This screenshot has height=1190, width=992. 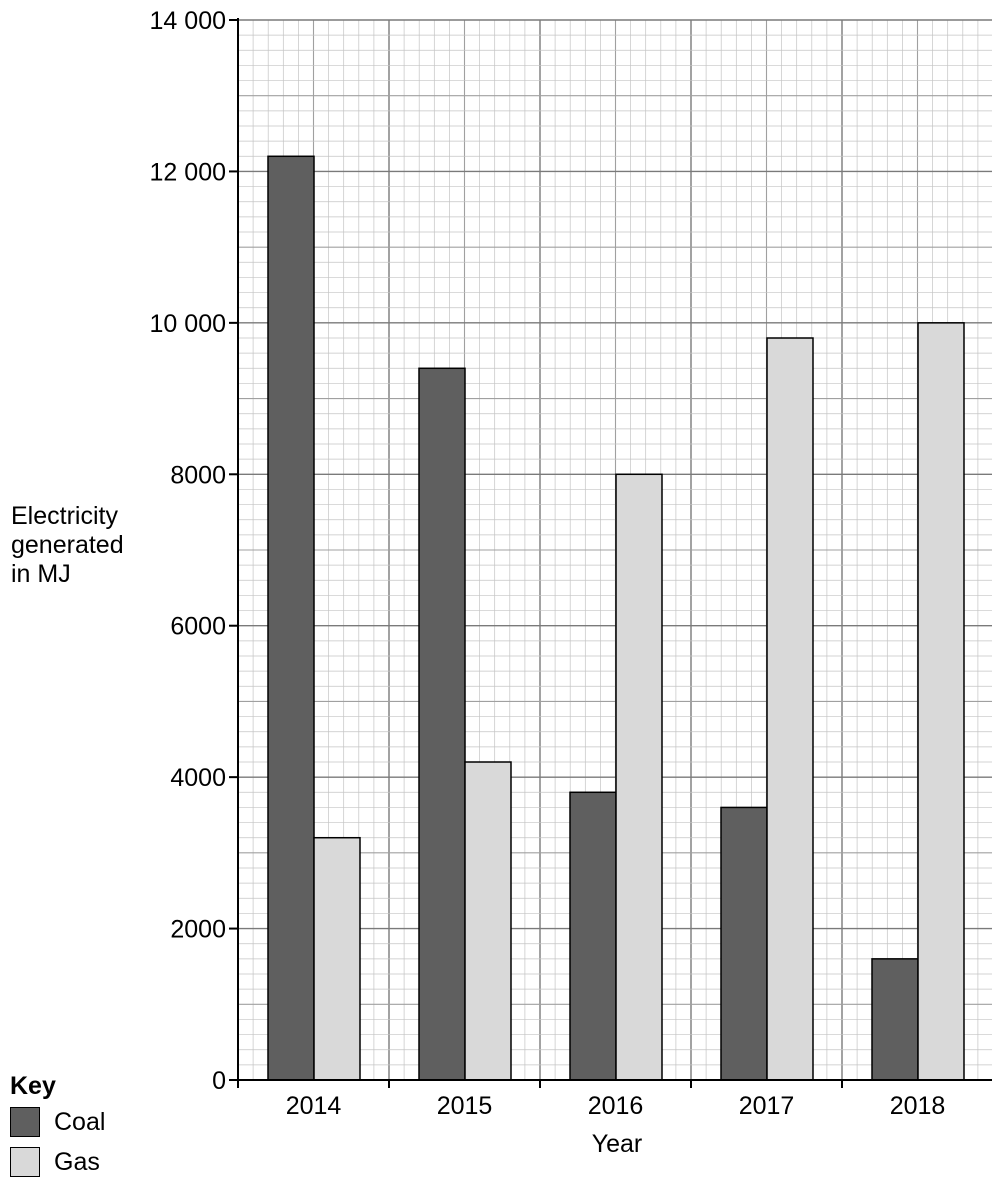 I want to click on y-tick-label: 4000, so click(x=198, y=778).